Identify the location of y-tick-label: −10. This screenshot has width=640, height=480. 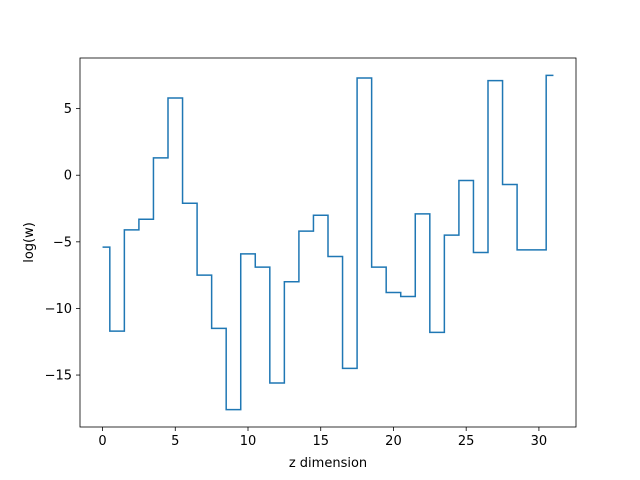
(58, 309).